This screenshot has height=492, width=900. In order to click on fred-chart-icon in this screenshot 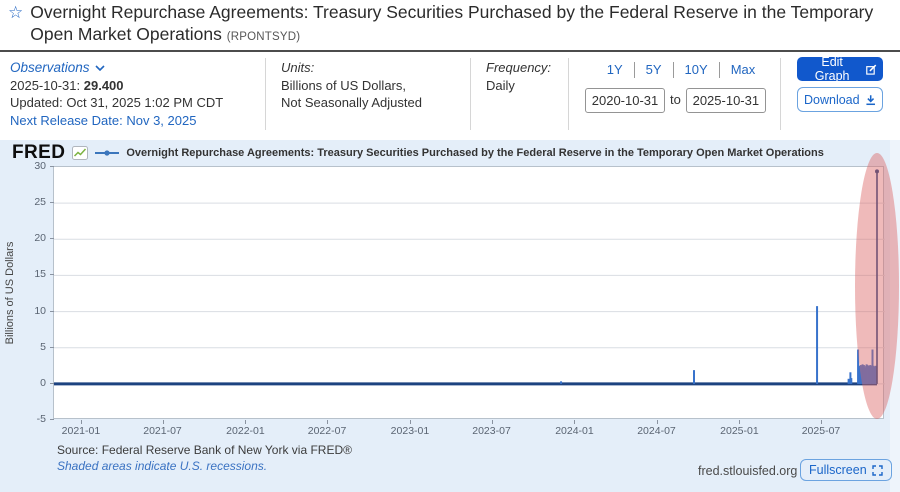, I will do `click(80, 153)`.